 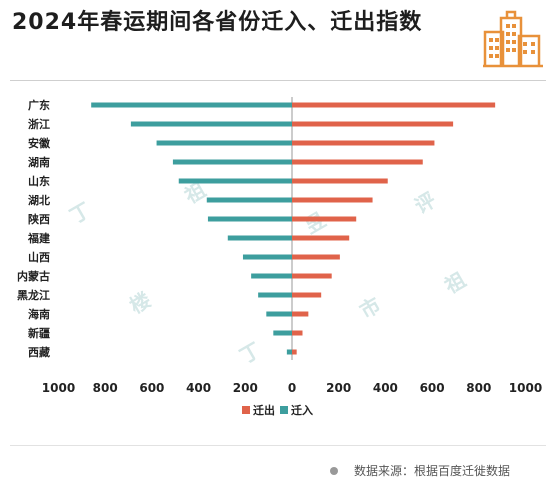 I want to click on watermark-char: 昱, so click(x=315, y=223).